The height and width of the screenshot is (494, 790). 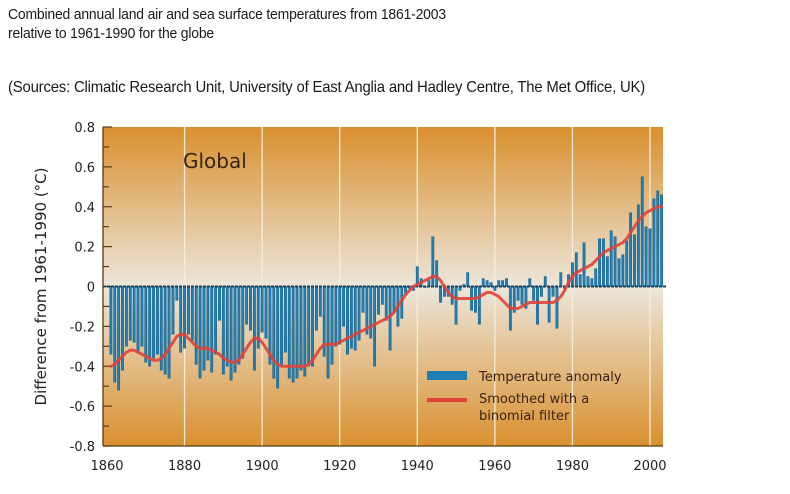 What do you see at coordinates (111, 33) in the screenshot?
I see `caption-line-2: relative to 1961-1990 for the globe` at bounding box center [111, 33].